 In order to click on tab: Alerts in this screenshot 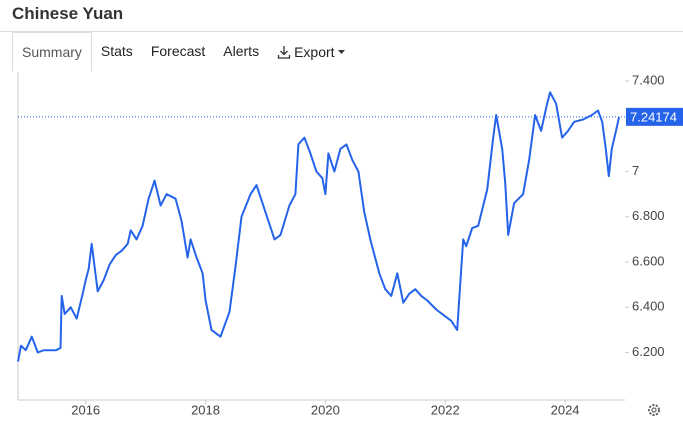, I will do `click(241, 51)`.